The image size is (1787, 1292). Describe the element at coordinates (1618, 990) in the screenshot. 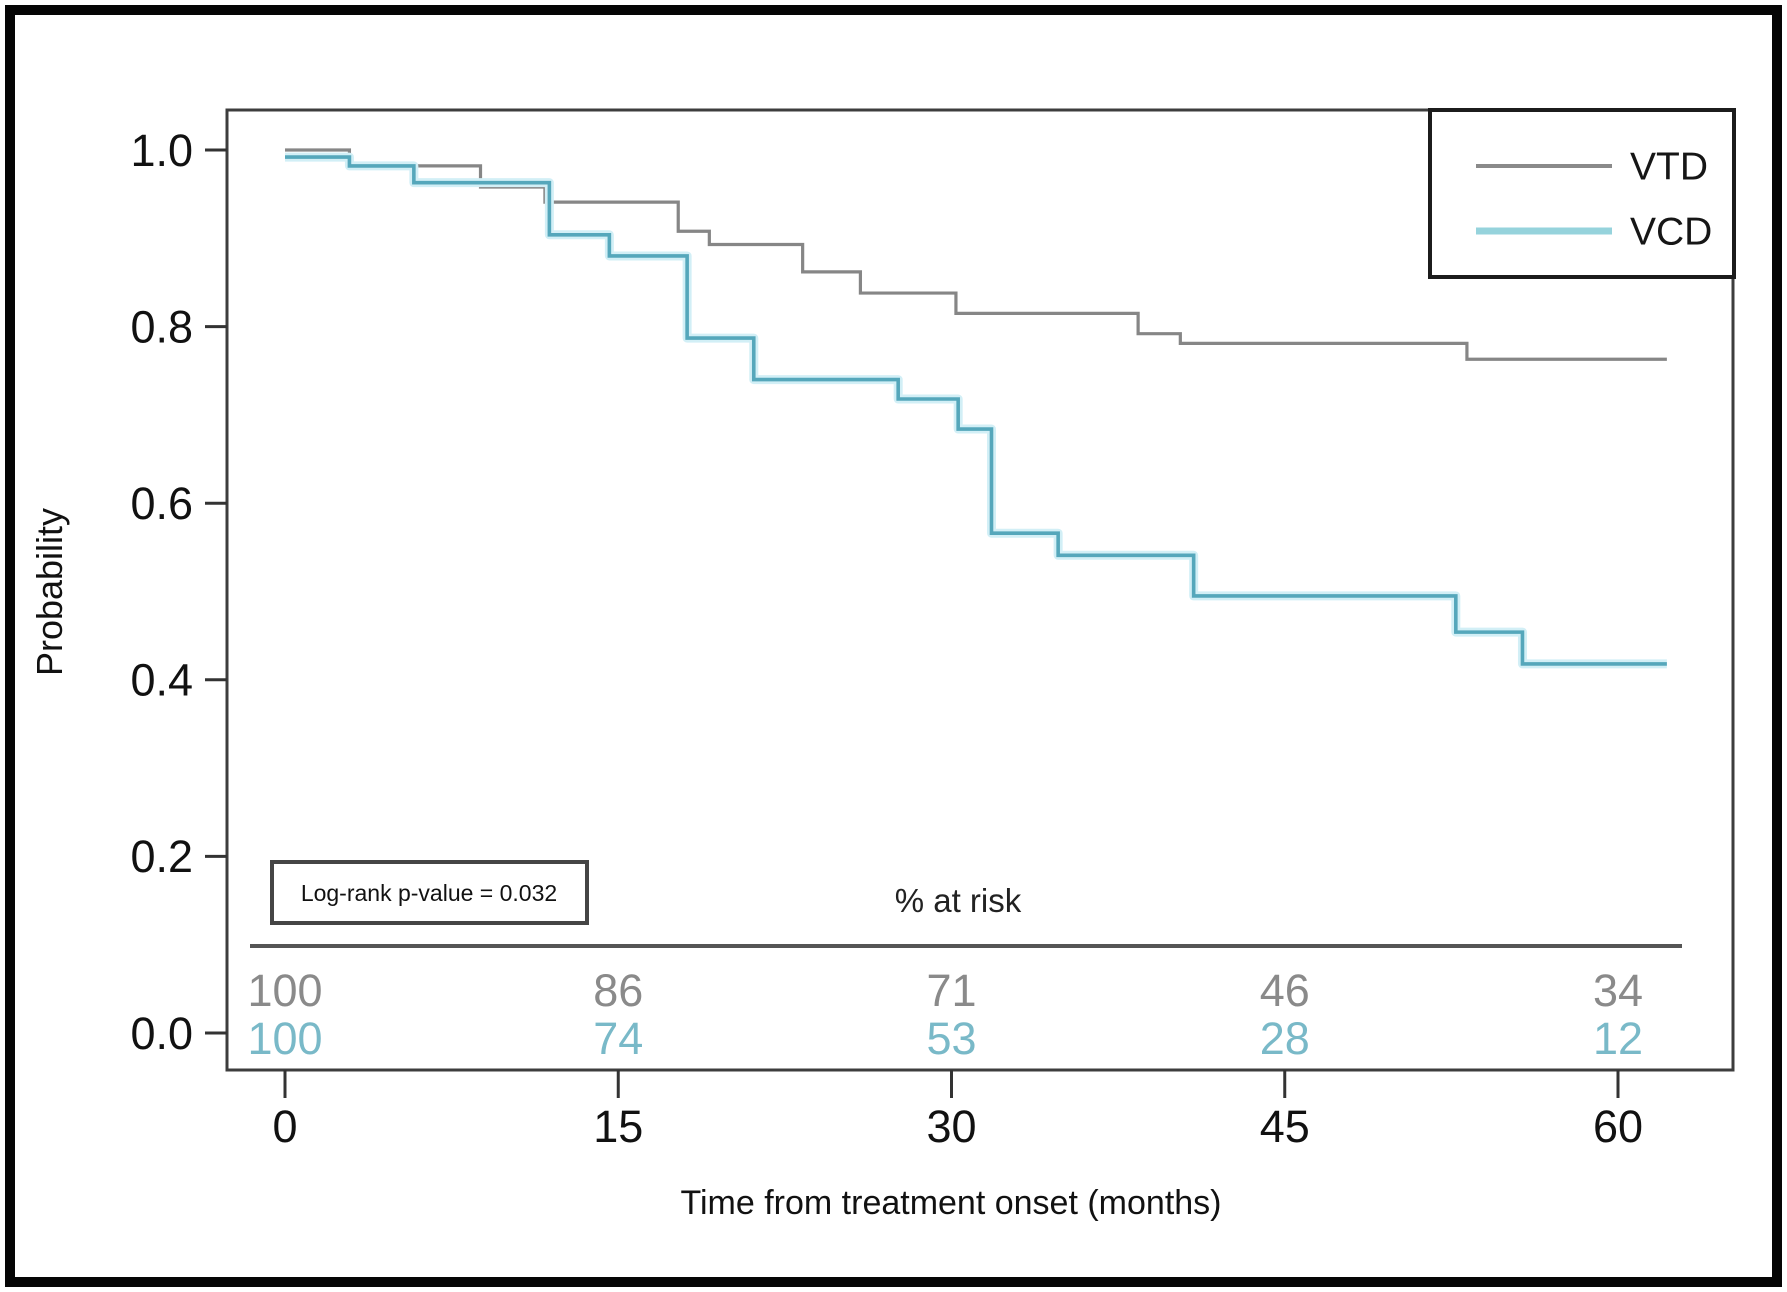

I see `risk-value-vtd: 34` at that location.